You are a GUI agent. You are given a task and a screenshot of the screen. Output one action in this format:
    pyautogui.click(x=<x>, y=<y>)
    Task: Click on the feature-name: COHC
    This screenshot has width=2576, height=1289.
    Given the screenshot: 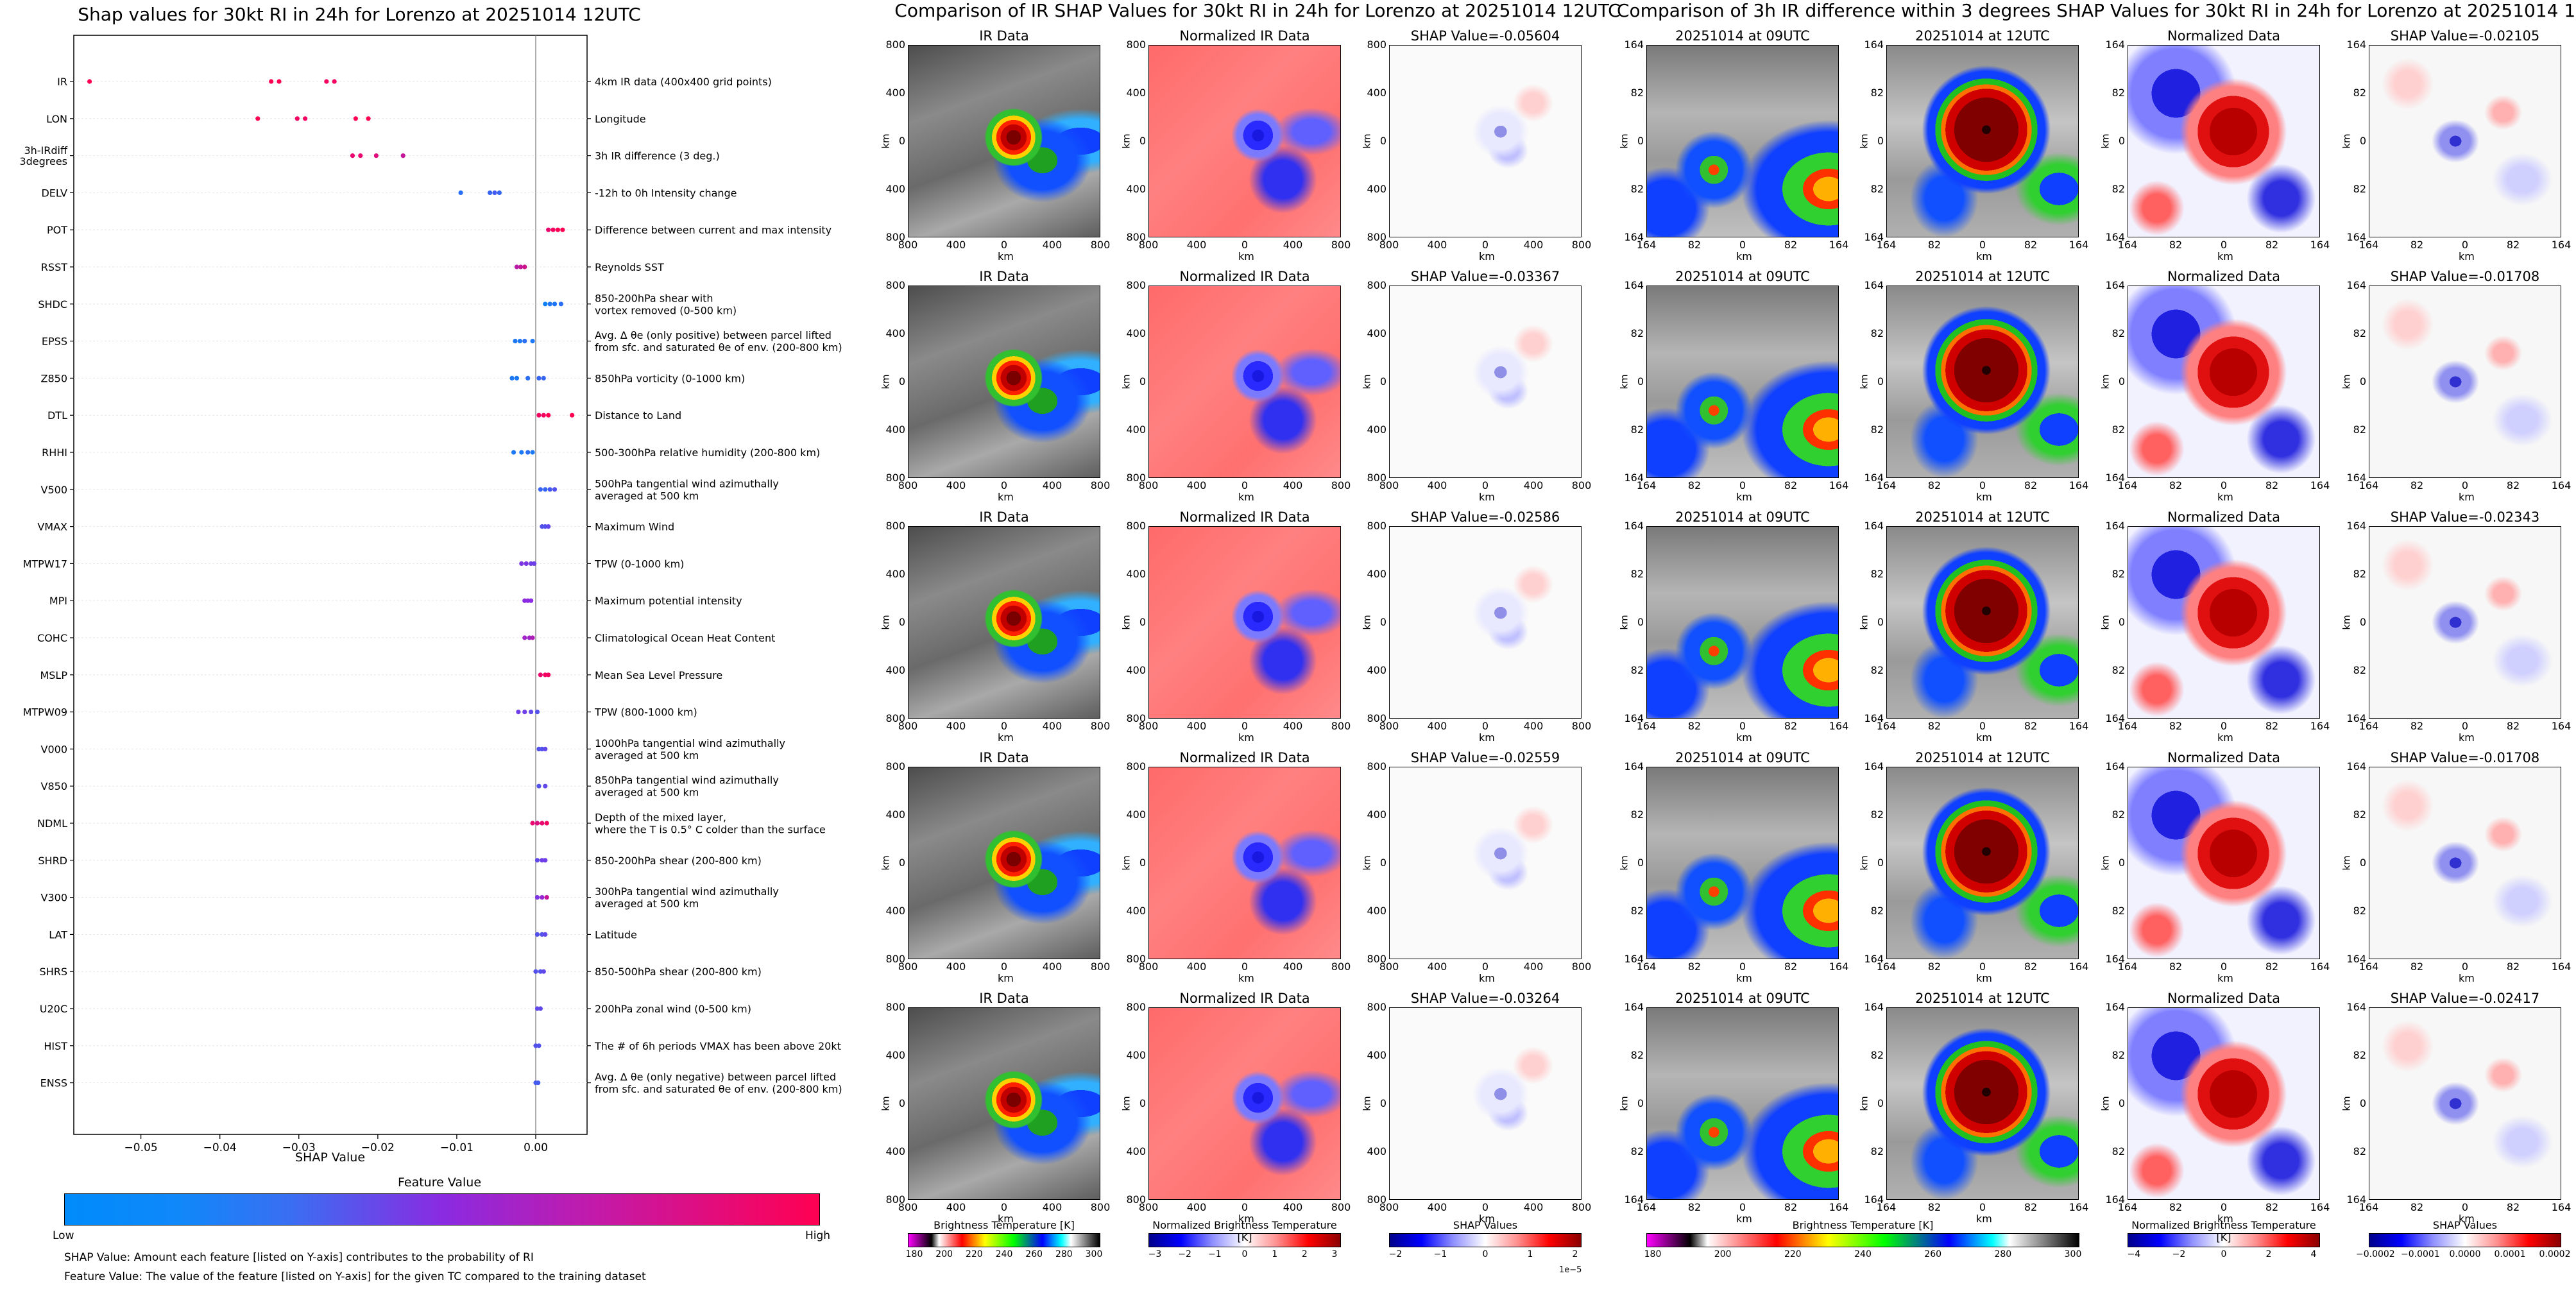 What is the action you would take?
    pyautogui.click(x=52, y=638)
    